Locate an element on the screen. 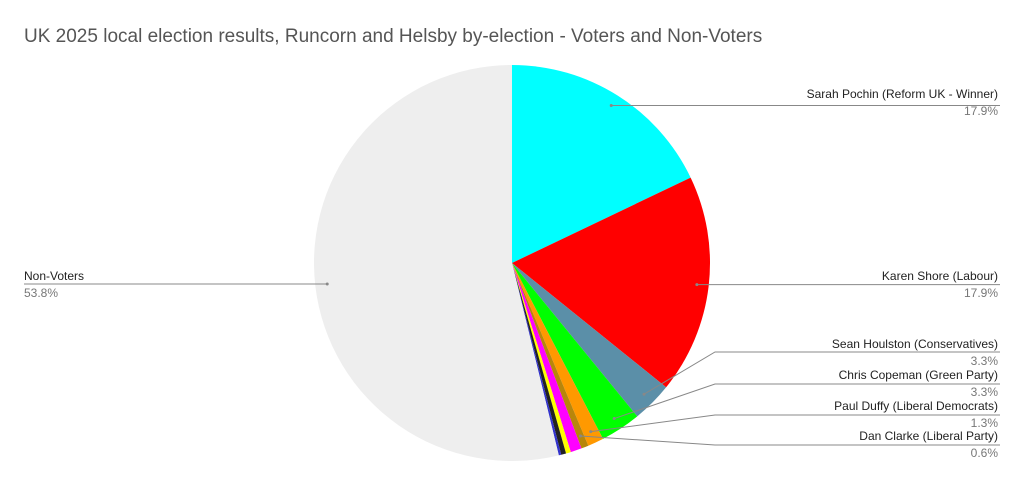 Image resolution: width=1023 pixels, height=486 pixels. slice-label: Sean Houlston (Conservatives) is located at coordinates (915, 344).